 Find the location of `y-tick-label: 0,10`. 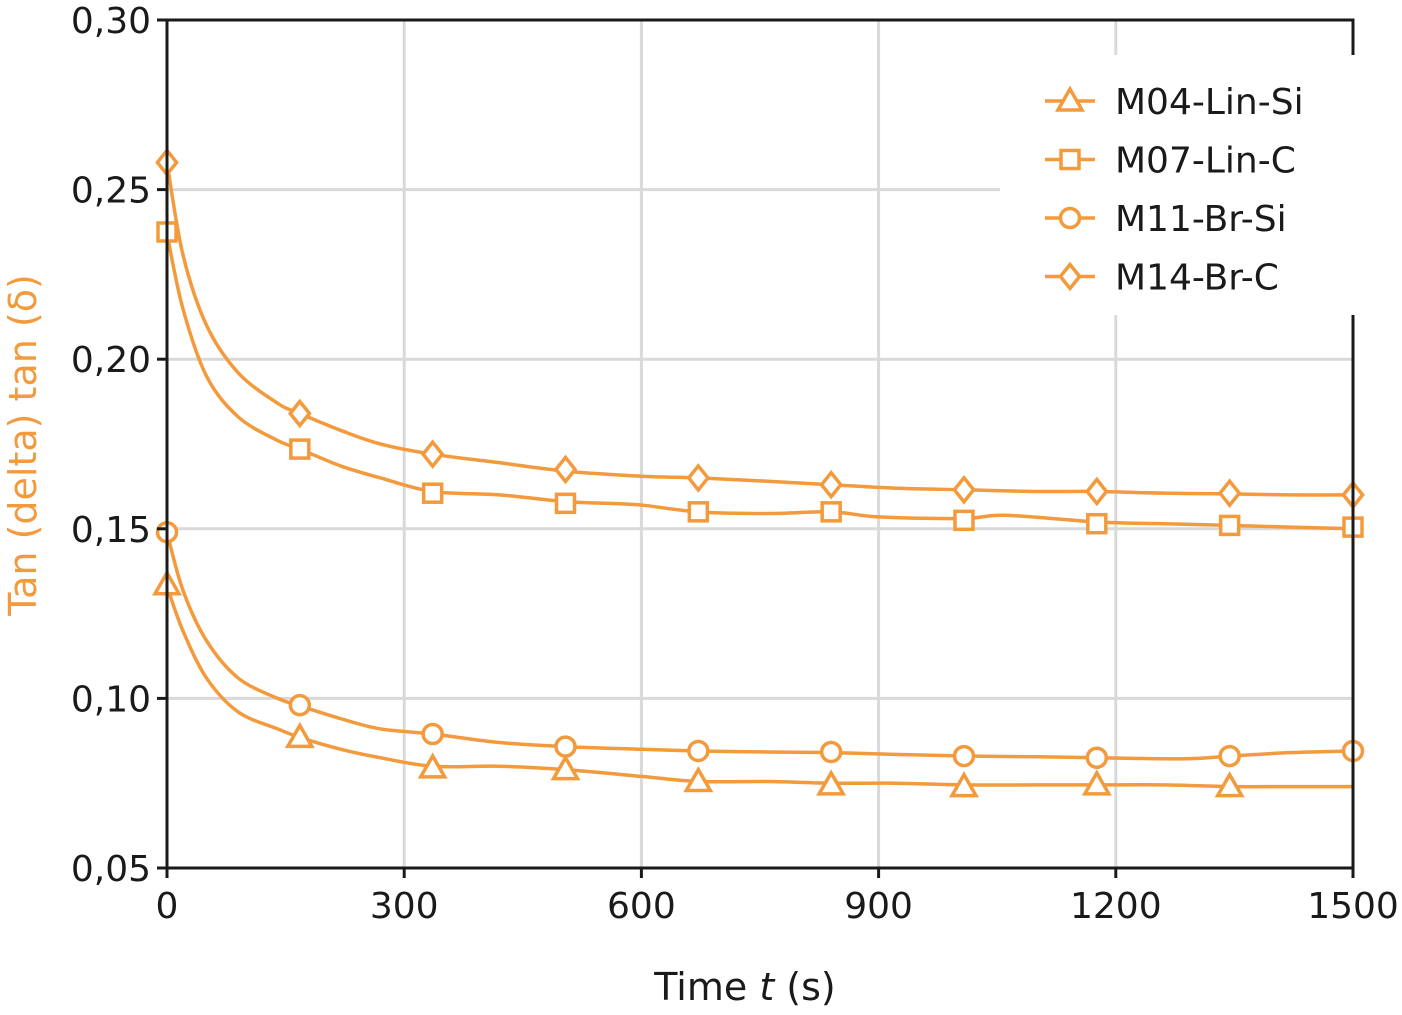

y-tick-label: 0,10 is located at coordinates (111, 699).